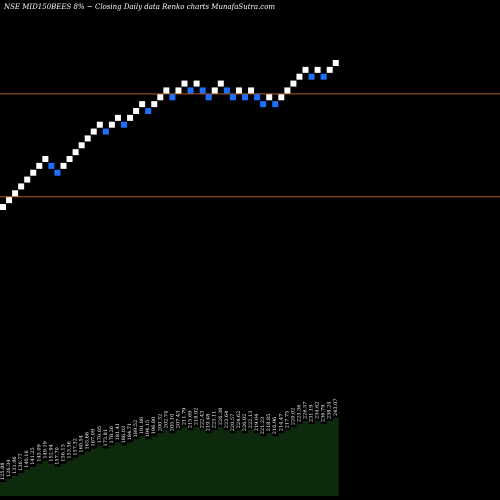 The image size is (500, 500). What do you see at coordinates (33, 456) in the screenshot?
I see `volume-label: 141.25` at bounding box center [33, 456].